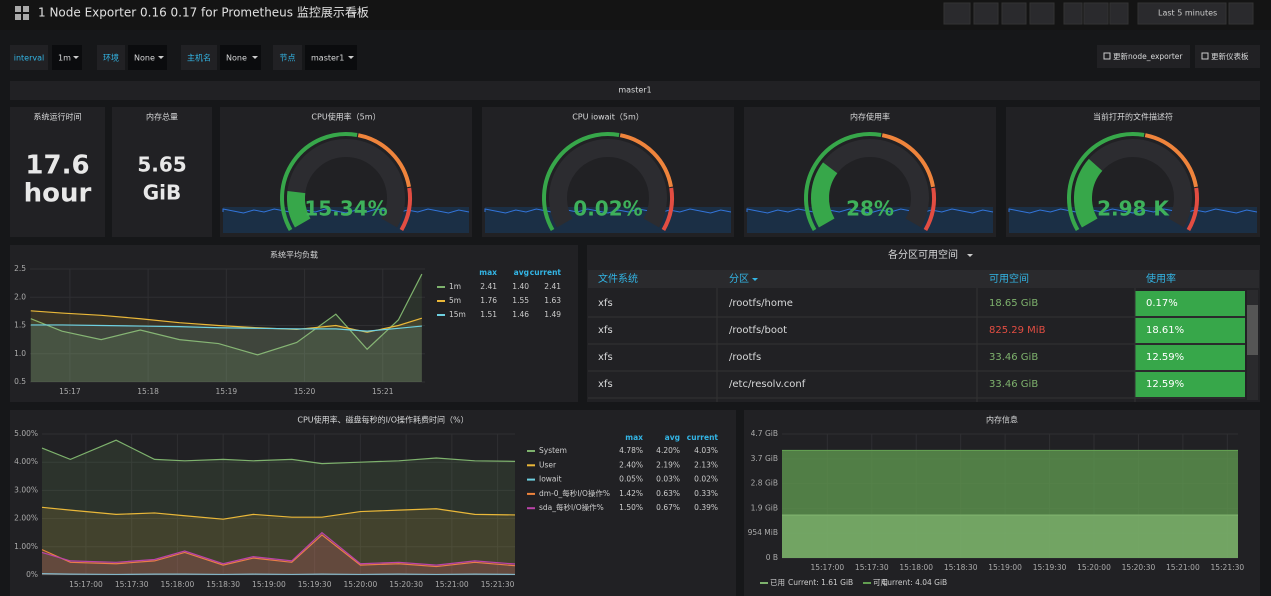  Describe the element at coordinates (455, 300) in the screenshot. I see `legend-name: 5m` at that location.